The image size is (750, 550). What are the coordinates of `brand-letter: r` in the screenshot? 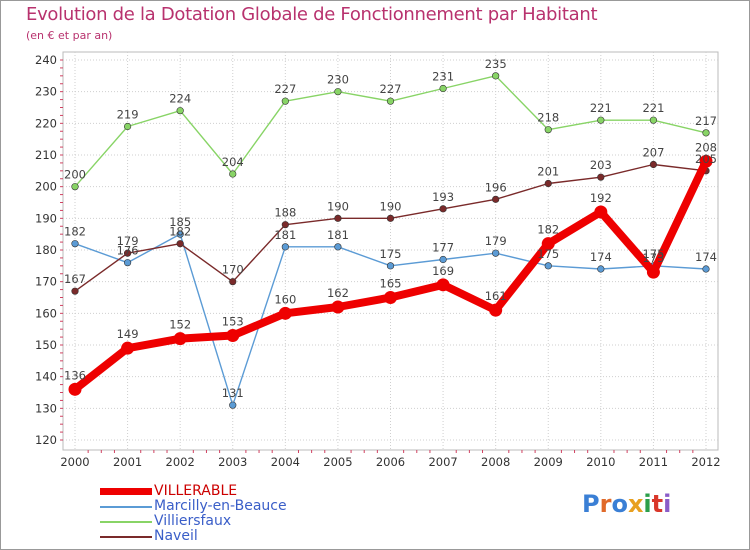 It's located at (605, 504).